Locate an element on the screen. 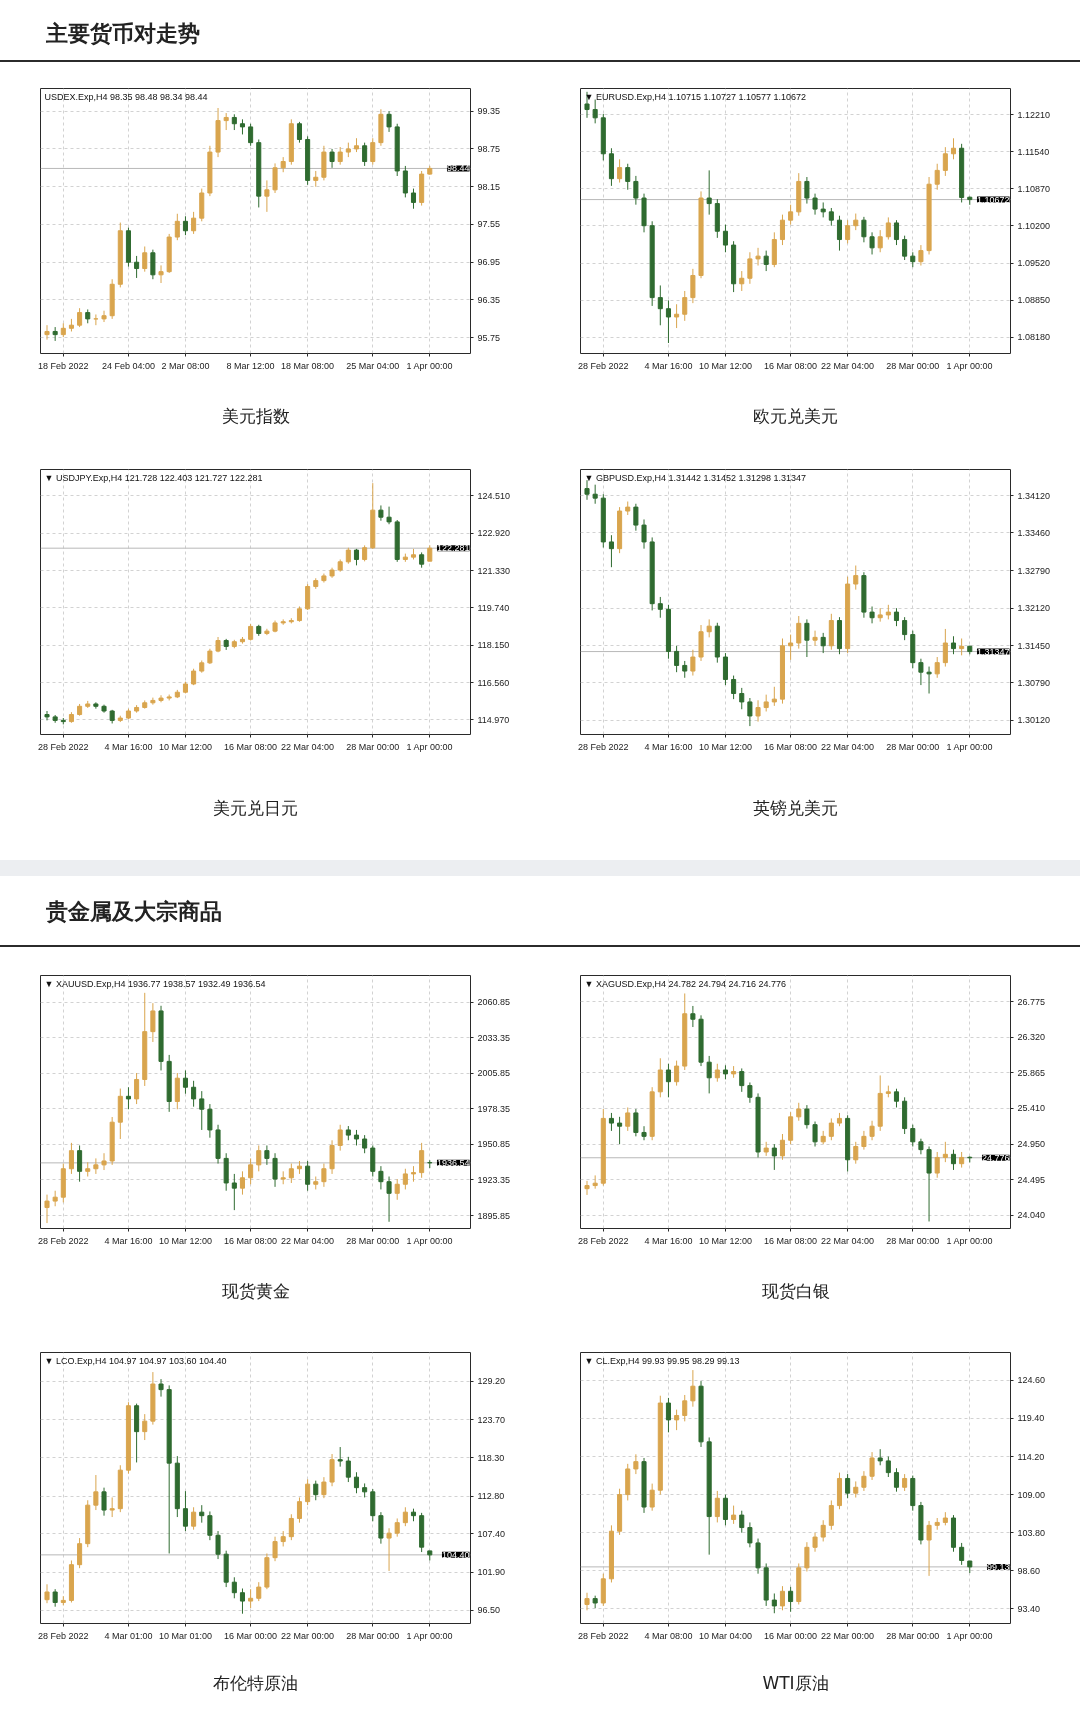 The height and width of the screenshot is (1730, 1080). text: 贵金属及大宗商品 is located at coordinates (540, 903).